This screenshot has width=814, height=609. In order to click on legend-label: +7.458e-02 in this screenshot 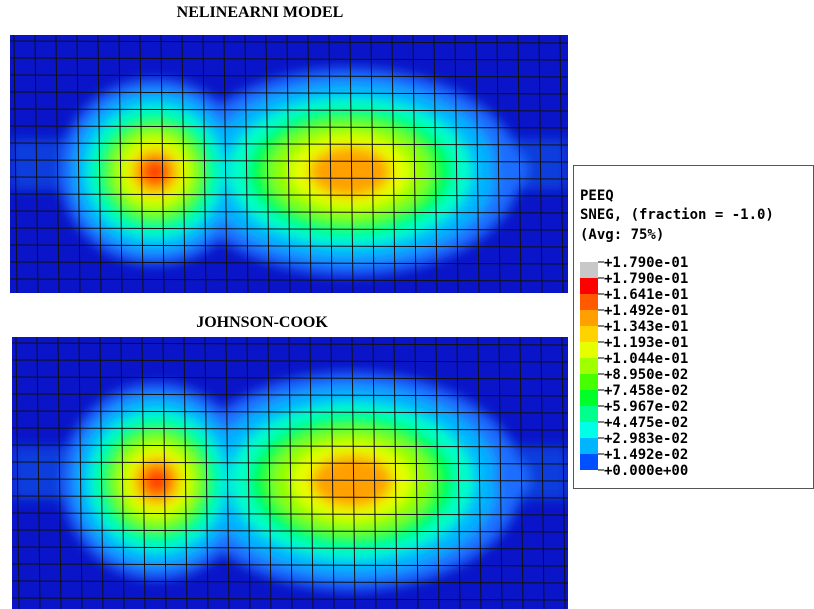, I will do `click(646, 391)`.